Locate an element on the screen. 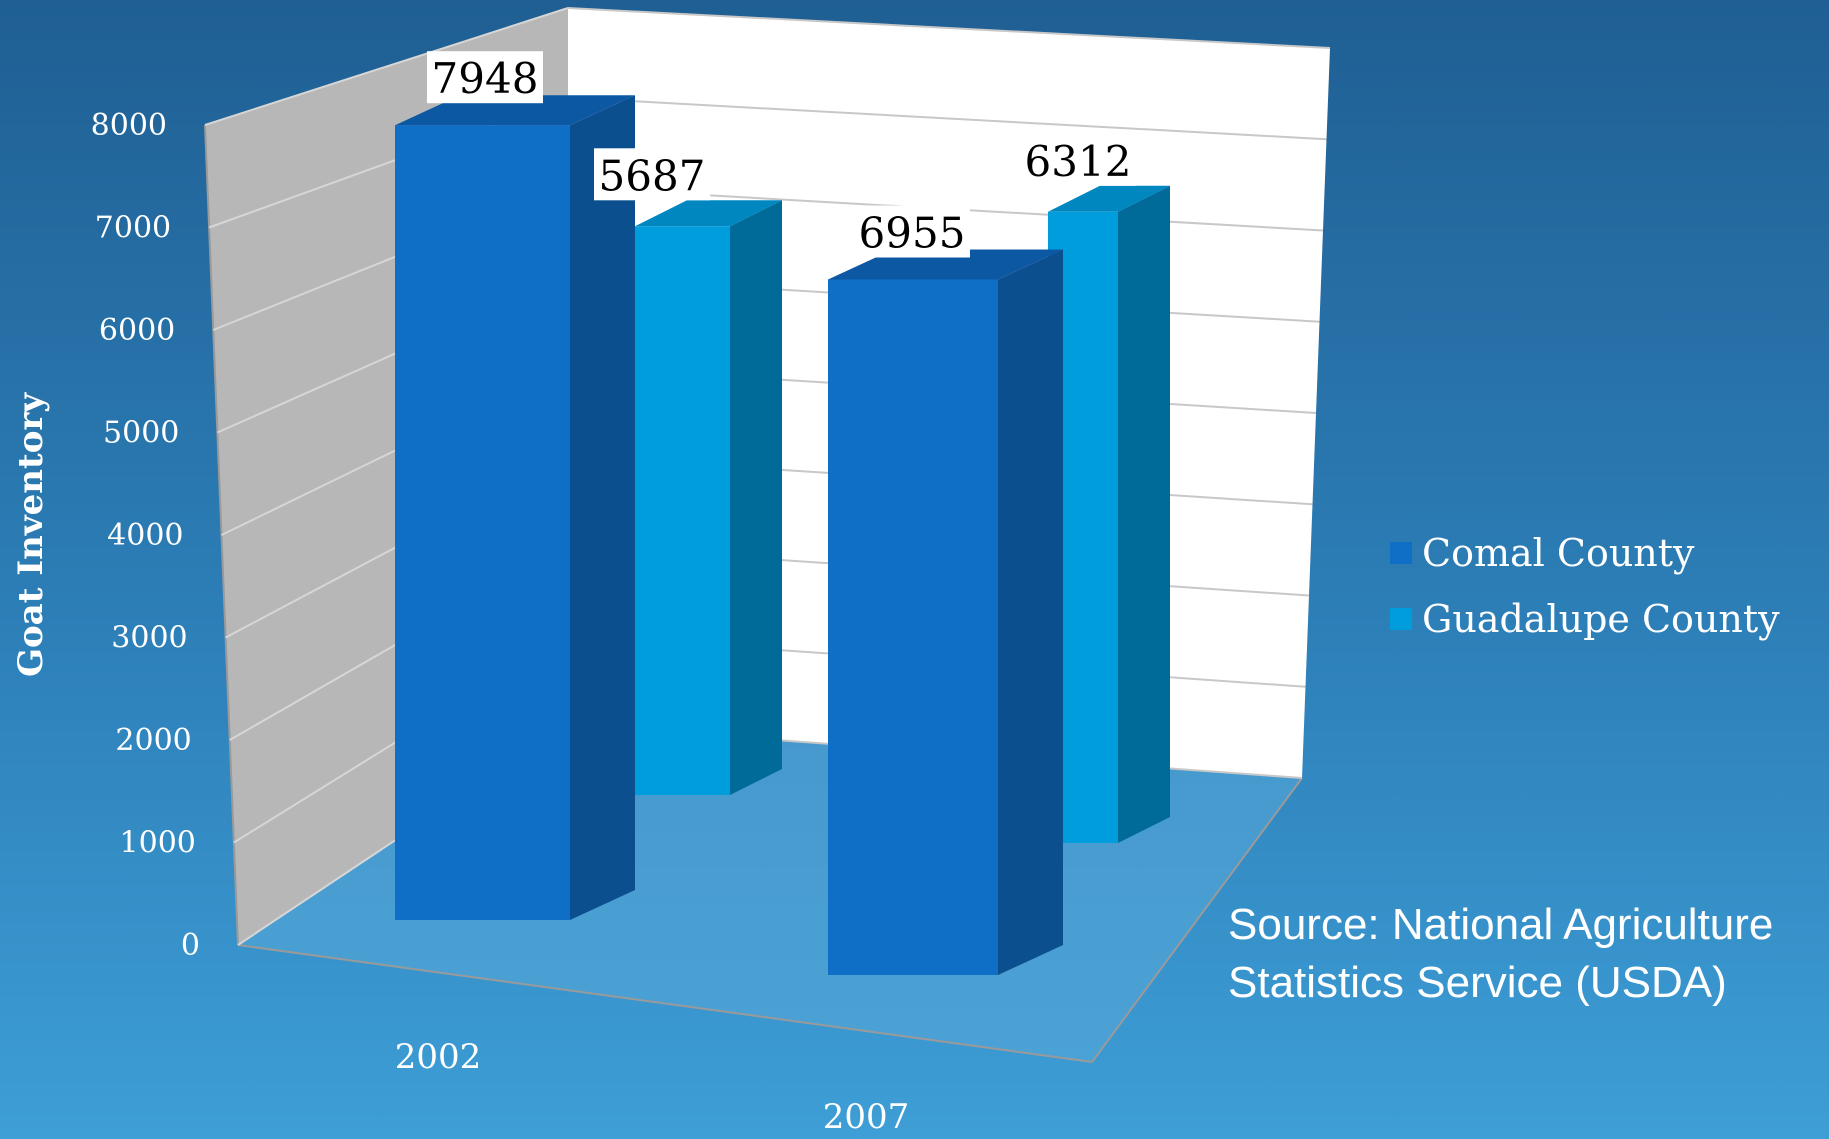 This screenshot has height=1139, width=1829. data-label-value: 5687 is located at coordinates (652, 175).